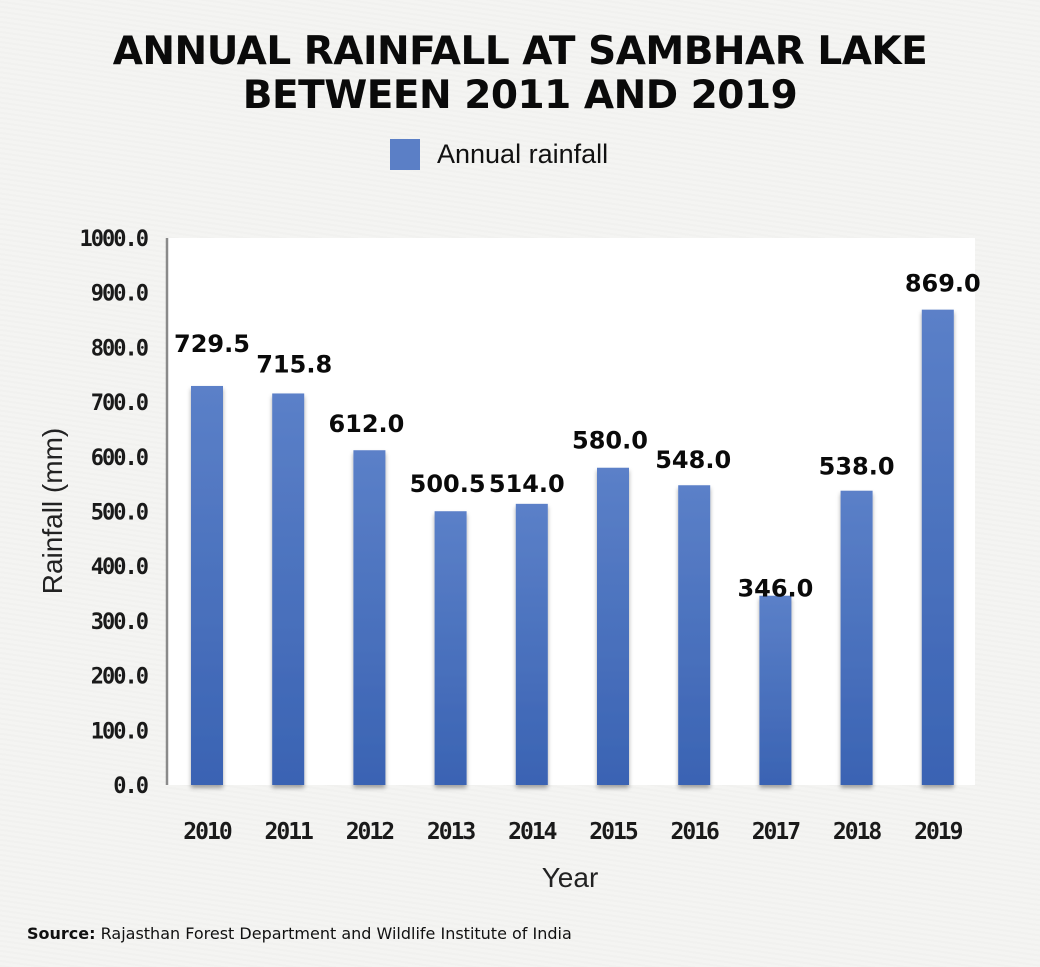 The image size is (1040, 967). What do you see at coordinates (405, 154) in the screenshot?
I see `legend-swatch-annual-rainfall` at bounding box center [405, 154].